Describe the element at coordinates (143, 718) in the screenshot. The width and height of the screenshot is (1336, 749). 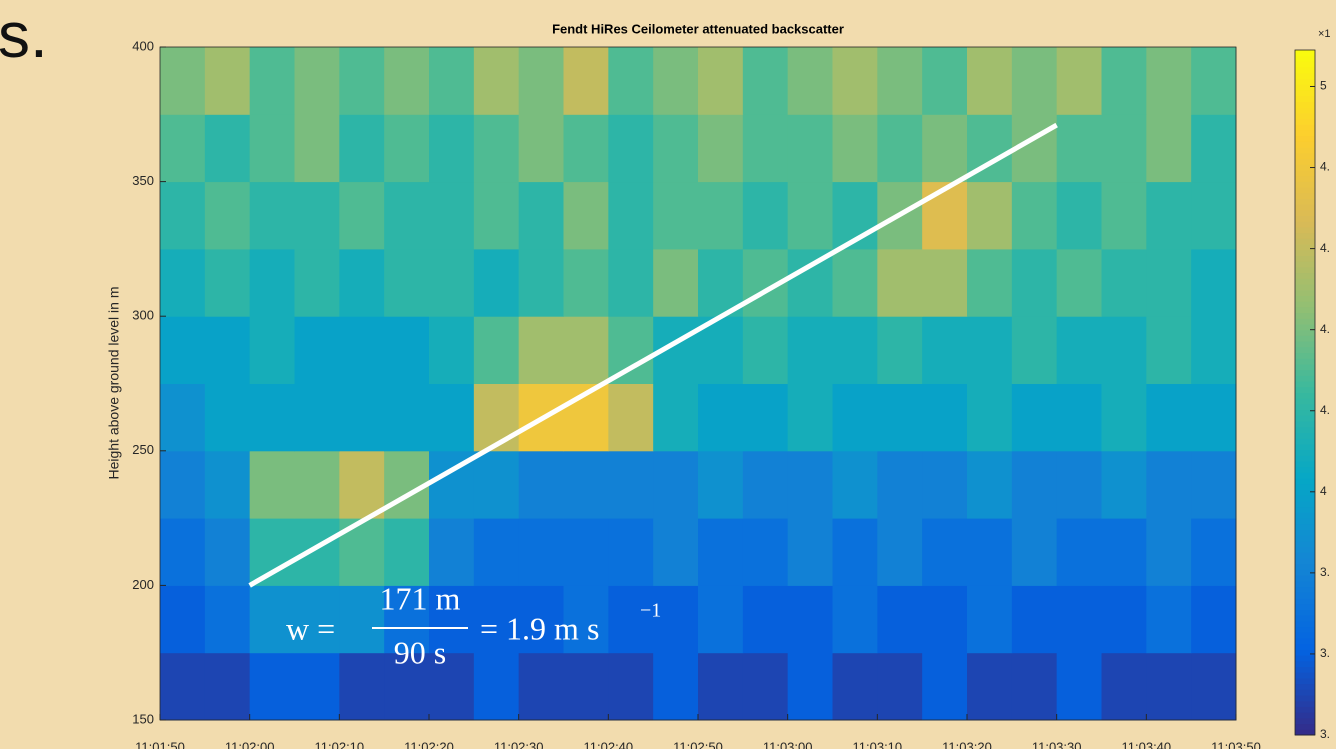
I see `y-tick-label: 150` at that location.